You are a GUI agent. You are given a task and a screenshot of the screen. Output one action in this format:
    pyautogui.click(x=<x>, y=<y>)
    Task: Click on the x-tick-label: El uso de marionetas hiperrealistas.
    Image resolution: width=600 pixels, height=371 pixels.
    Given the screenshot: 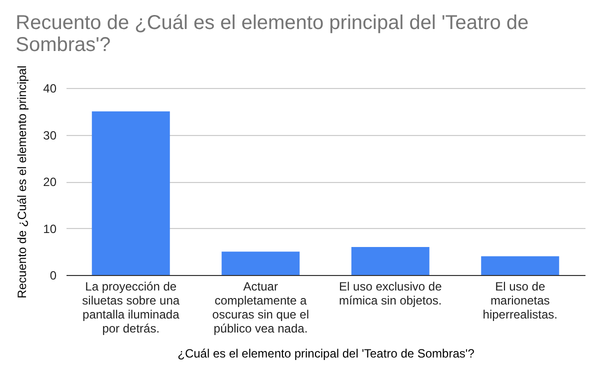 What is the action you would take?
    pyautogui.click(x=520, y=301)
    